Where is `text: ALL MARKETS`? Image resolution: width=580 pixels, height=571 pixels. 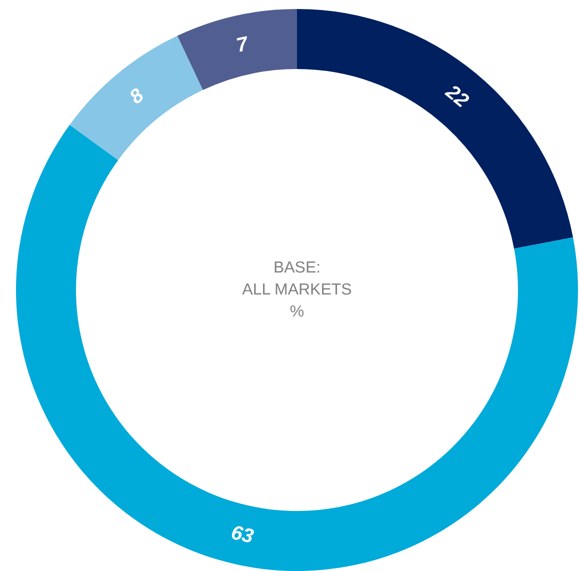 text: ALL MARKETS is located at coordinates (297, 290).